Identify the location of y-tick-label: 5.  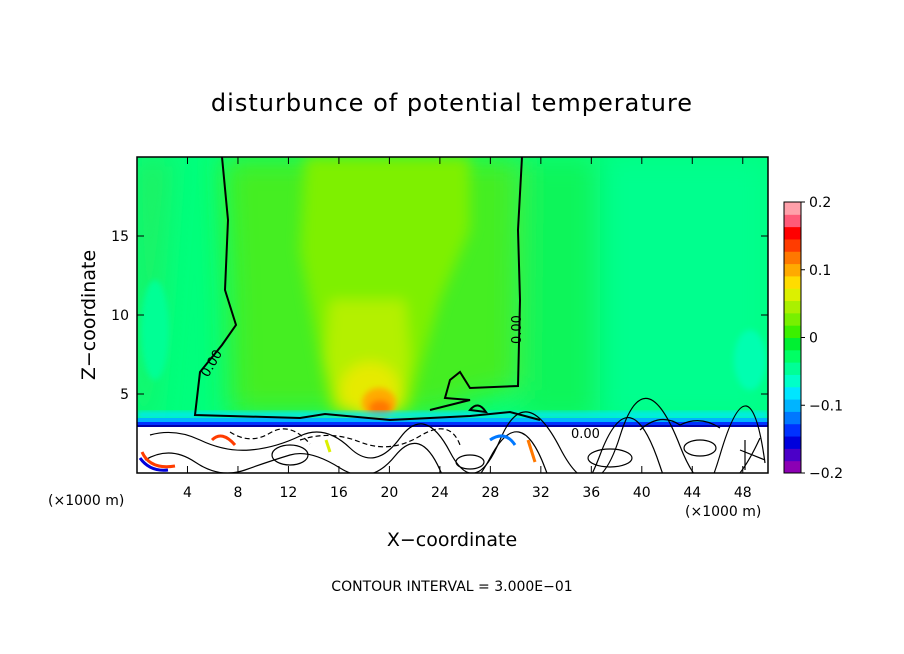
(124, 395).